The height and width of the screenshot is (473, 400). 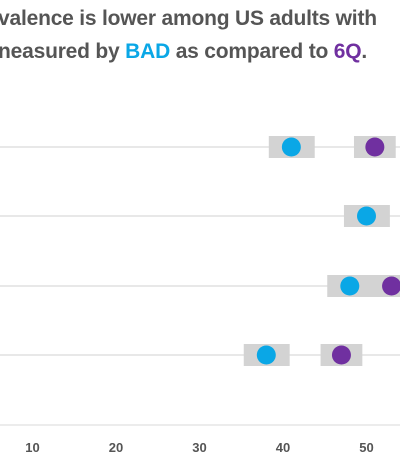 I want to click on x-axis-ticks: 10 20 30 40 50, so click(x=199, y=447).